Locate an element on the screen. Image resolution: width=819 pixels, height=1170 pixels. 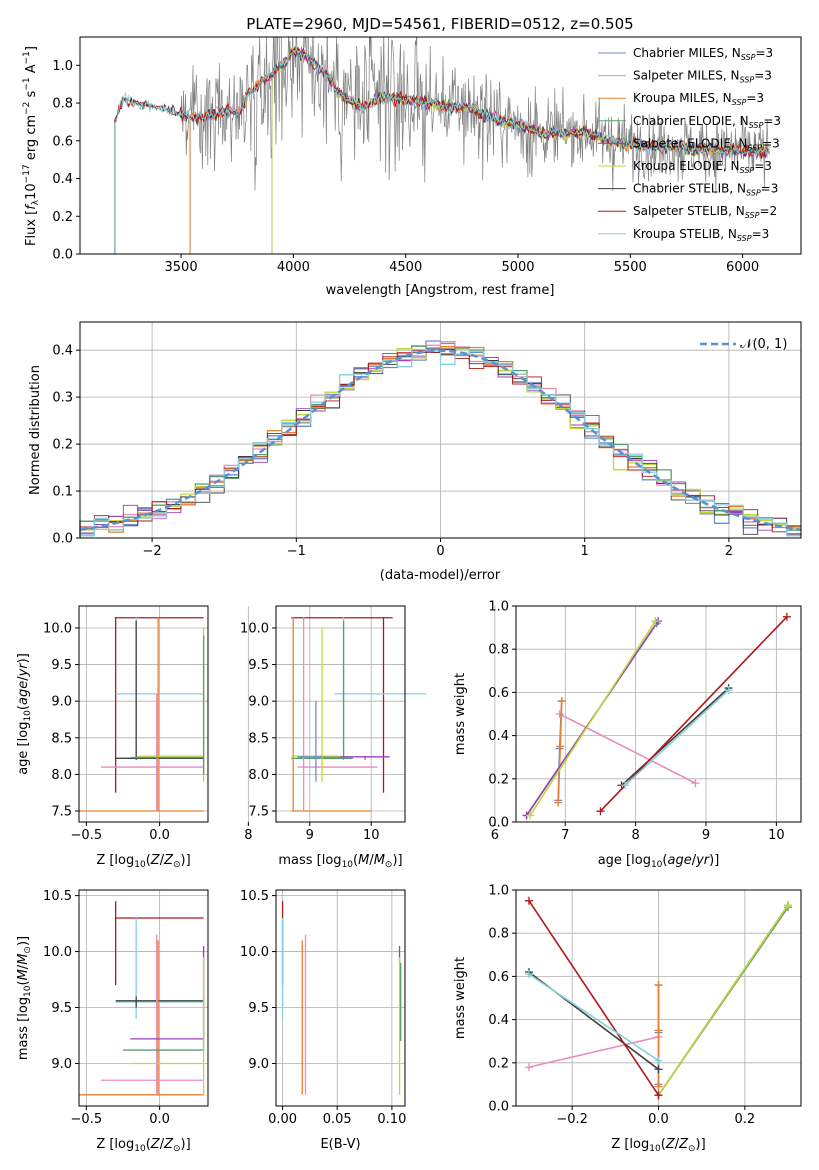
age_weight-marker-salpeter_miles is located at coordinates (559, 714).